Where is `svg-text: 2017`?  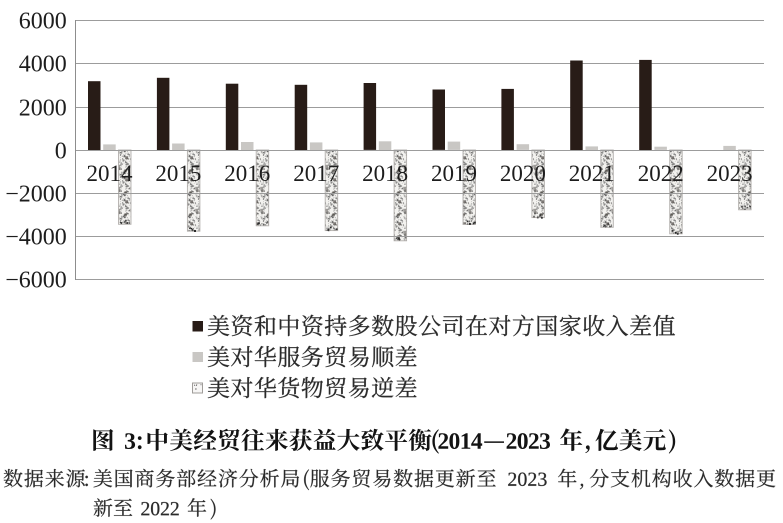
svg-text: 2017 is located at coordinates (316, 173).